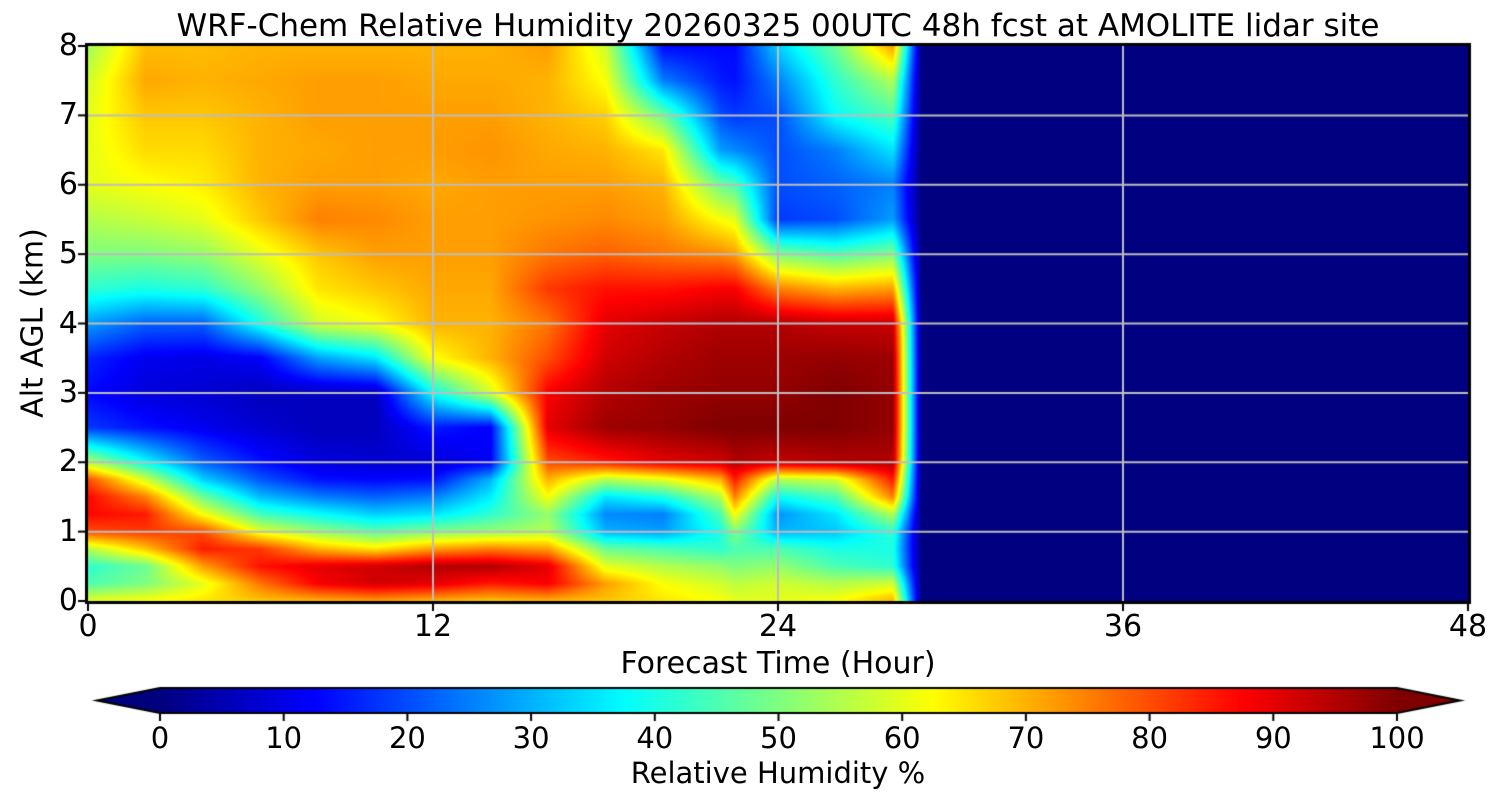 The image size is (1500, 800). What do you see at coordinates (68, 254) in the screenshot?
I see `y-tick-label: 5` at bounding box center [68, 254].